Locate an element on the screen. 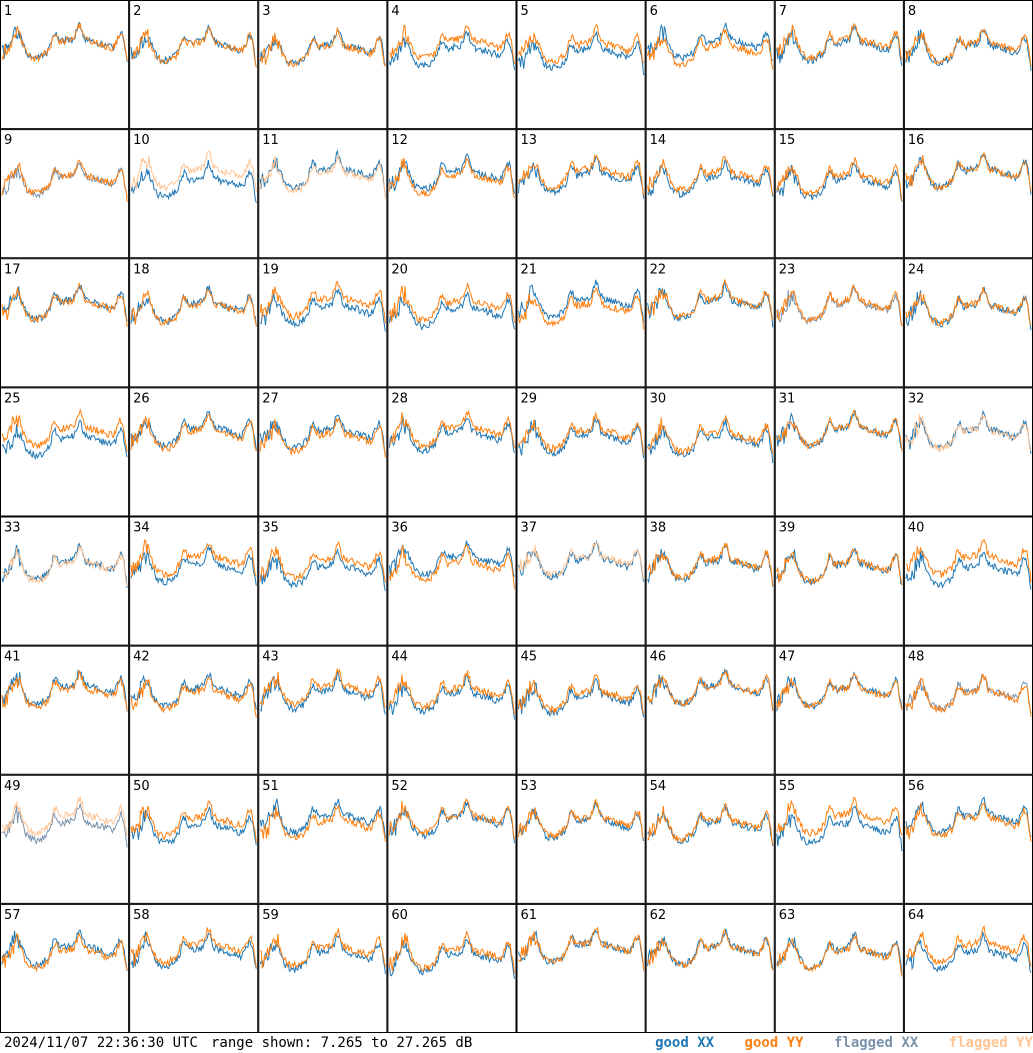 The height and width of the screenshot is (1053, 1033). panel-label: 14 is located at coordinates (658, 140).